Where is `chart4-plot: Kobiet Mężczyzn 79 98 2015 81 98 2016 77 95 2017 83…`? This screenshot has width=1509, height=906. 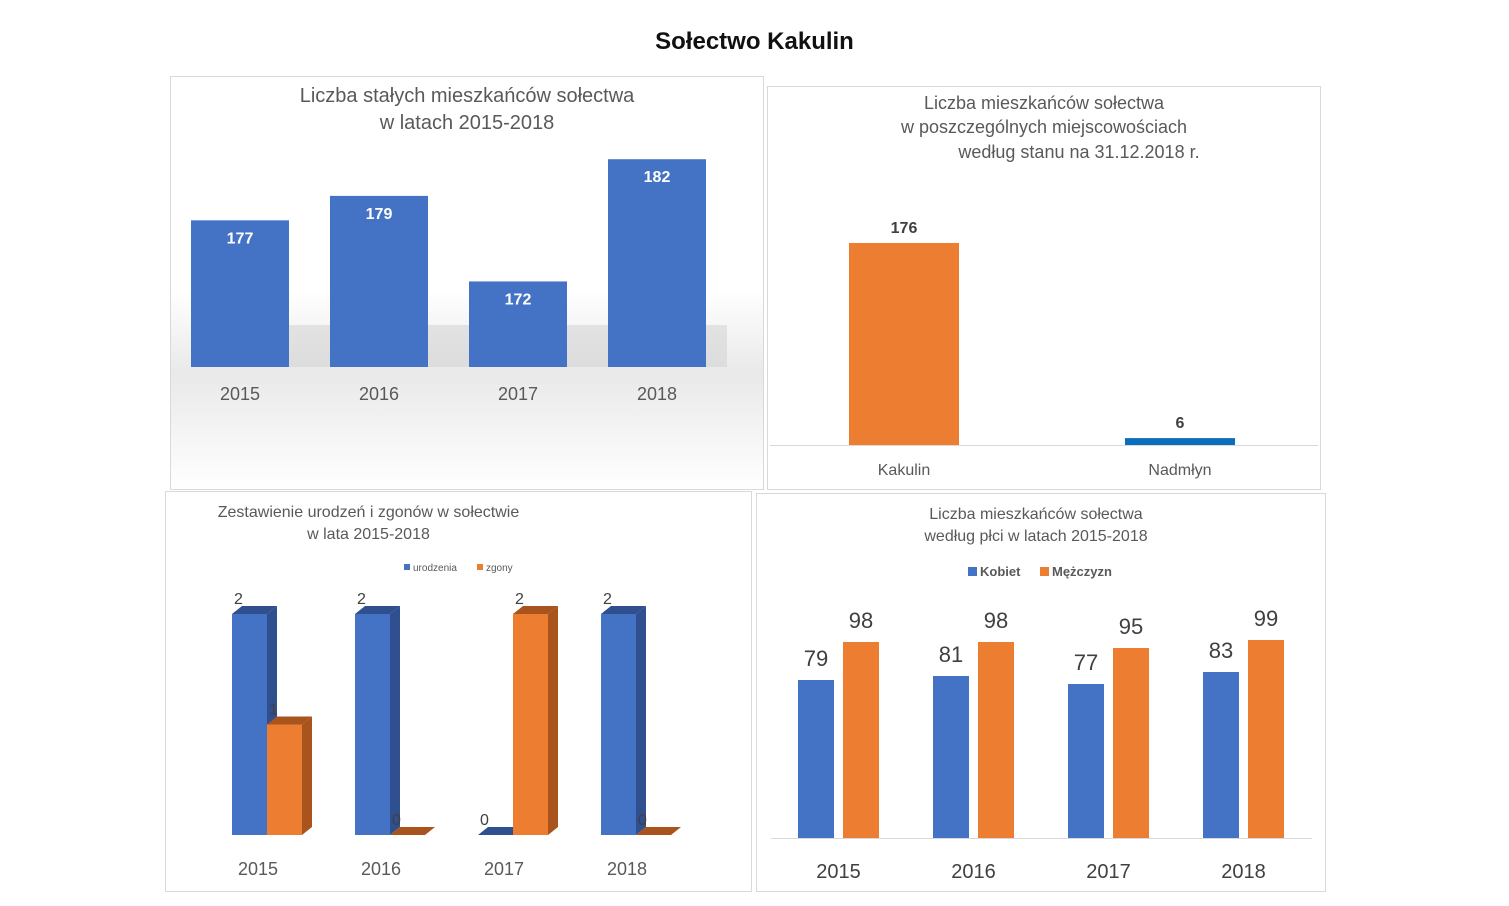 chart4-plot: Kobiet Mężczyzn 79 98 2015 81 98 2016 77 95 2017 83… is located at coordinates (1041, 723).